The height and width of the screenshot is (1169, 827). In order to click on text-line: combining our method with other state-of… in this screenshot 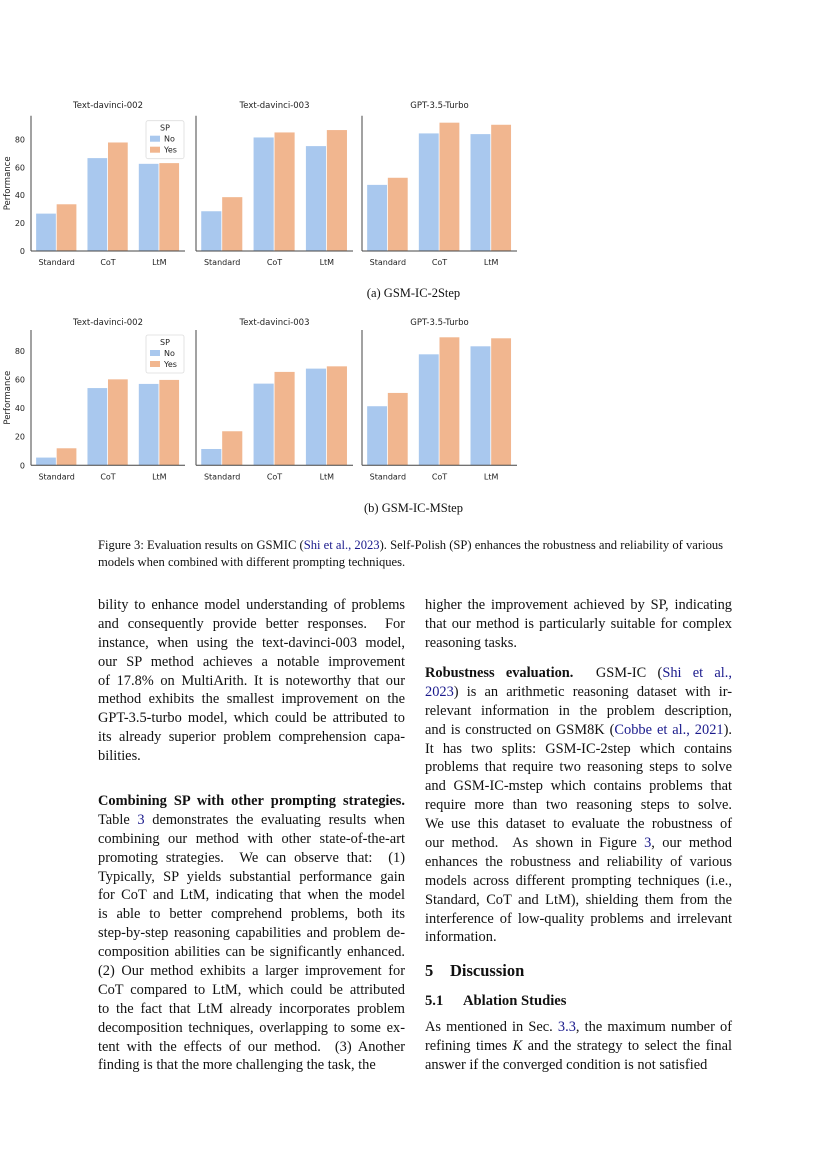, I will do `click(251, 839)`.